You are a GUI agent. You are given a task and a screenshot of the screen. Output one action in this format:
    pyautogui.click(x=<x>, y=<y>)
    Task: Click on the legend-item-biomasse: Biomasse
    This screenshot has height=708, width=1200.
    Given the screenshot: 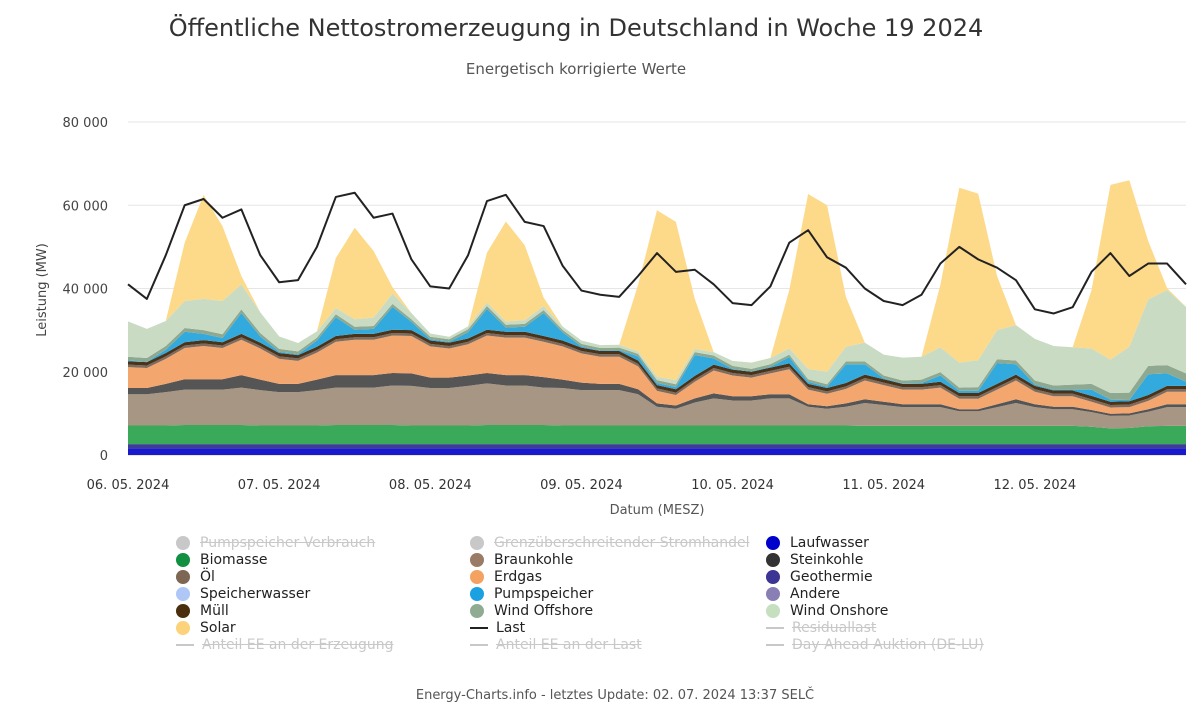 What is the action you would take?
    pyautogui.click(x=221, y=559)
    